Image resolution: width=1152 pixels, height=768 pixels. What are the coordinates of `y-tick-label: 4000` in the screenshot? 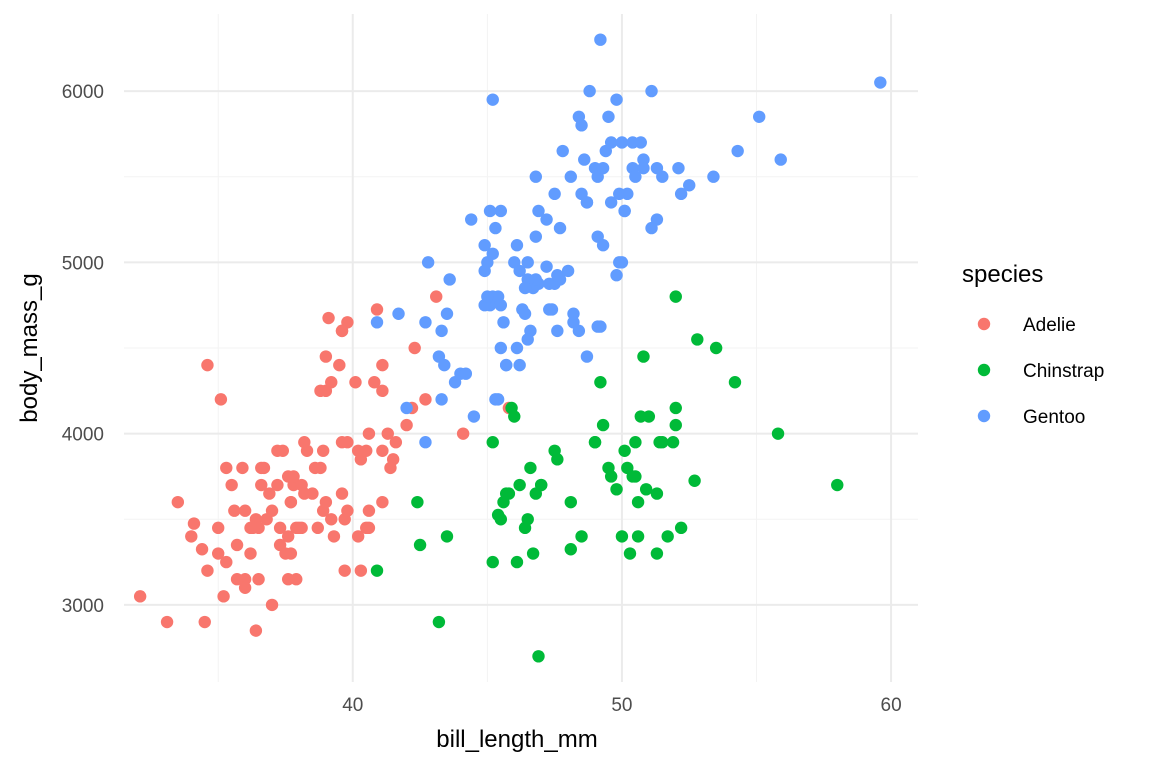 It's located at (83, 435).